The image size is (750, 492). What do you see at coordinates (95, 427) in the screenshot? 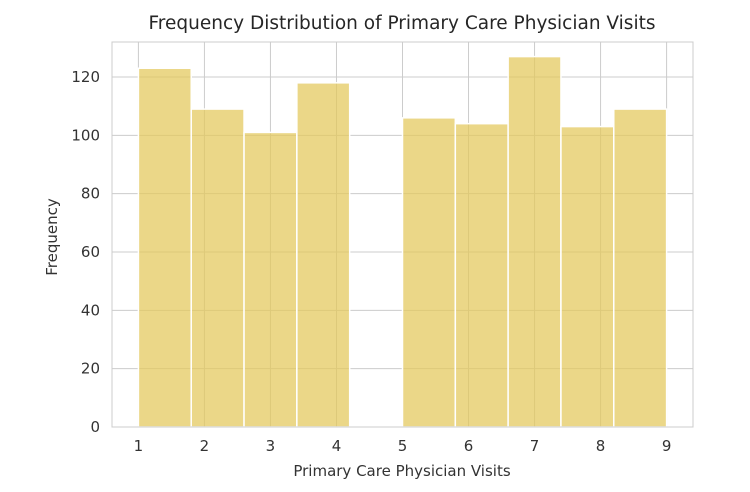
I see `y-tick-label: 0` at bounding box center [95, 427].